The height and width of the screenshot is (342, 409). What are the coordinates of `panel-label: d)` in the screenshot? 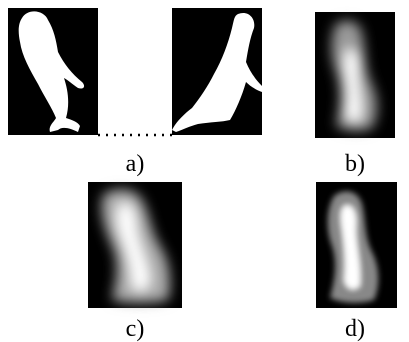 It's located at (355, 329).